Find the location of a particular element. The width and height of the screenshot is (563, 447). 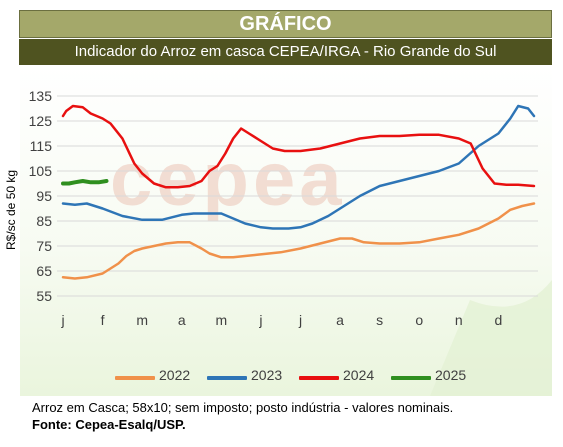

legend-label-2022: 2022 is located at coordinates (175, 375).